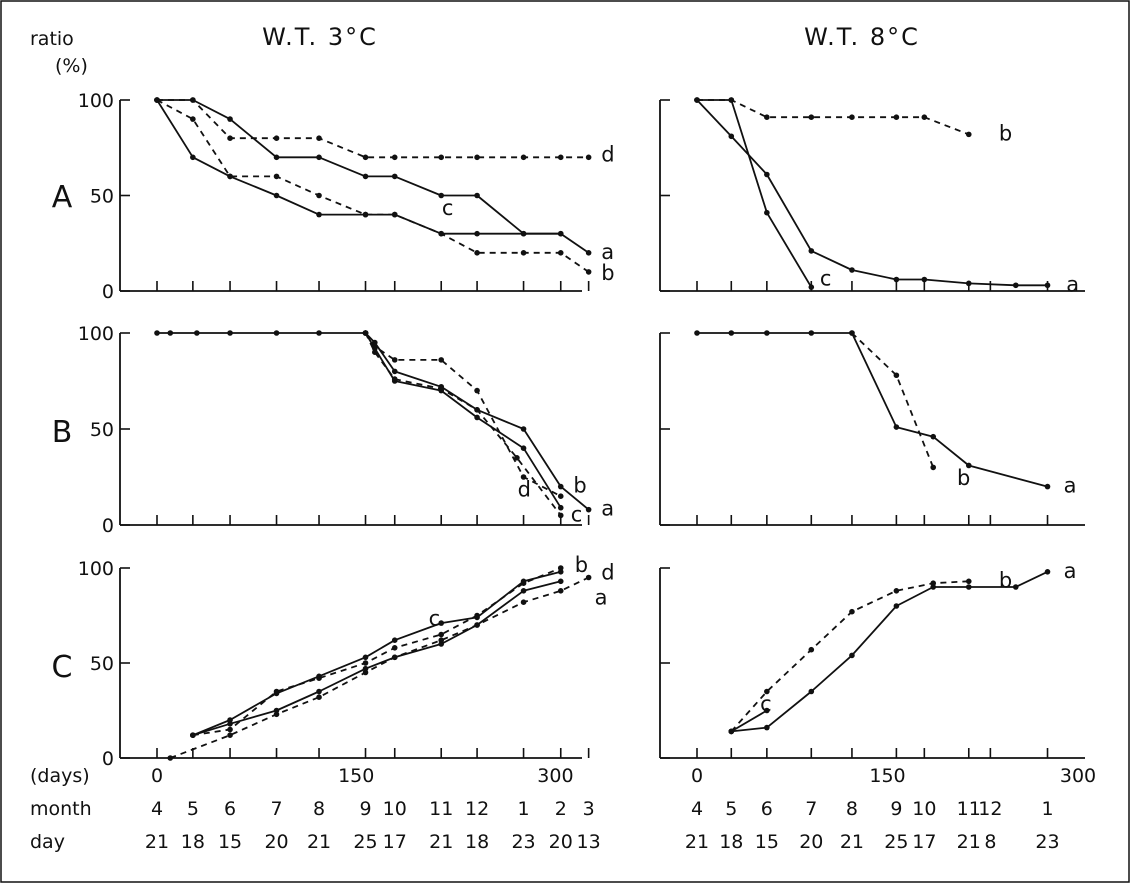 The height and width of the screenshot is (888, 1130). What do you see at coordinates (577, 514) in the screenshot?
I see `panel-b1-series-c-label: c` at bounding box center [577, 514].